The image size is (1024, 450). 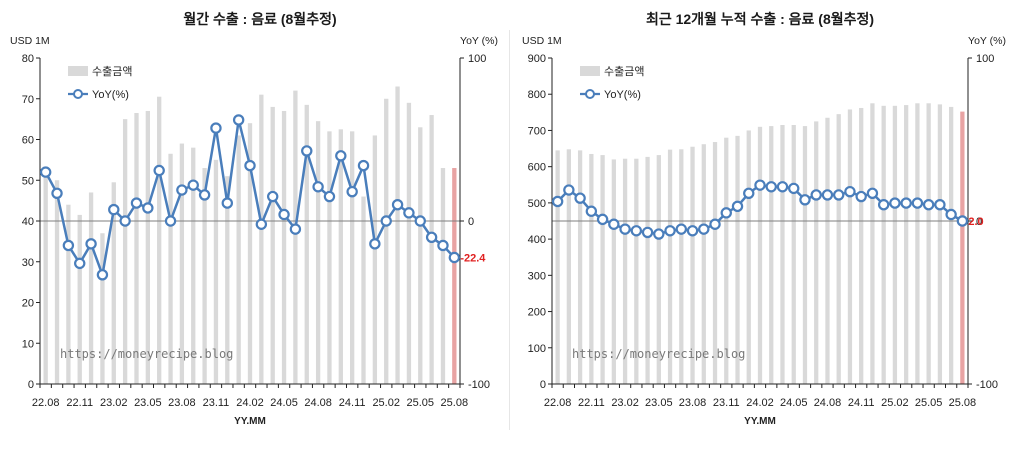 I want to click on yoy-points, so click(x=760, y=209).